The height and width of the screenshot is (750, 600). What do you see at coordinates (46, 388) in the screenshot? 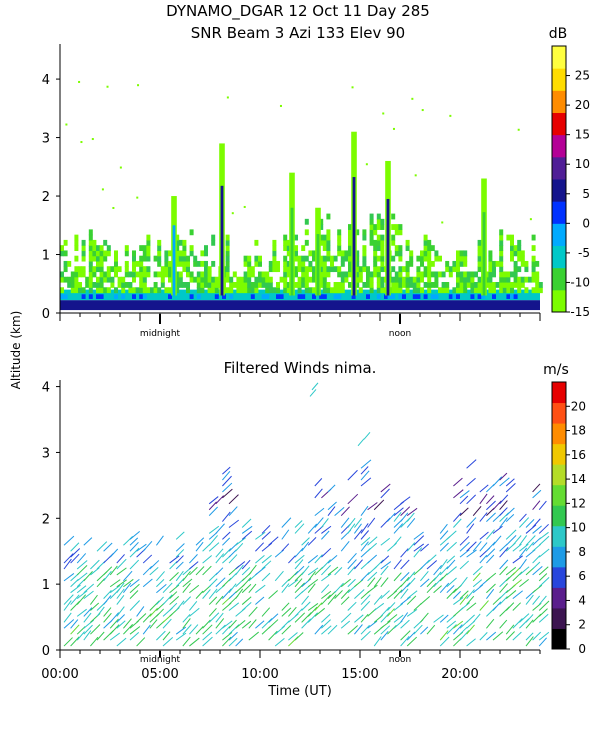
I see `bottom-y-tick-label: 4` at bounding box center [46, 388].